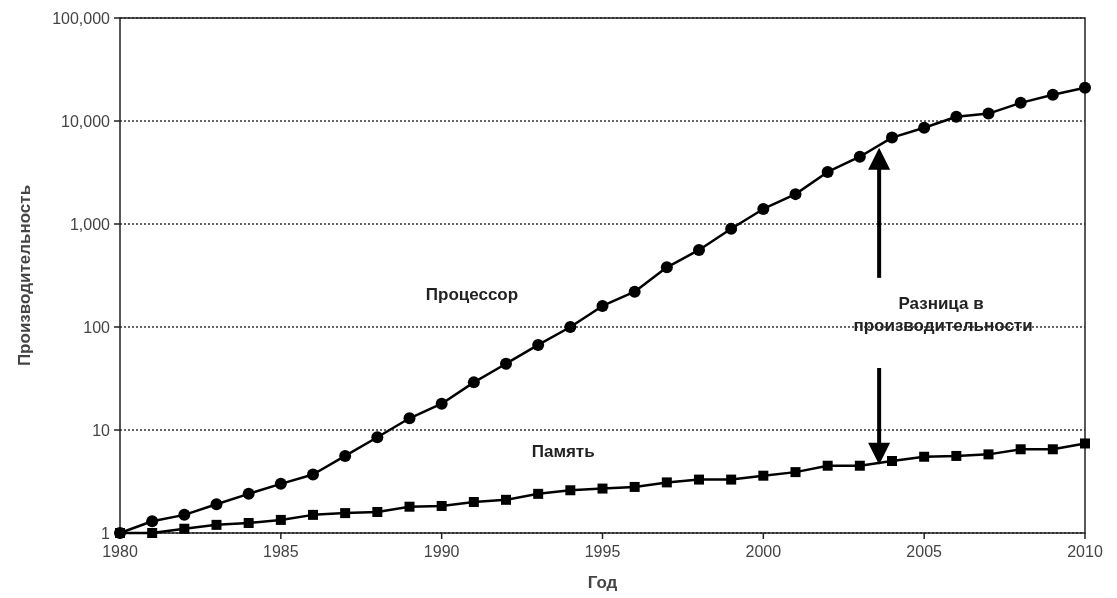 This screenshot has height=598, width=1117. What do you see at coordinates (763, 551) in the screenshot?
I see `x-tick-label: 2000` at bounding box center [763, 551].